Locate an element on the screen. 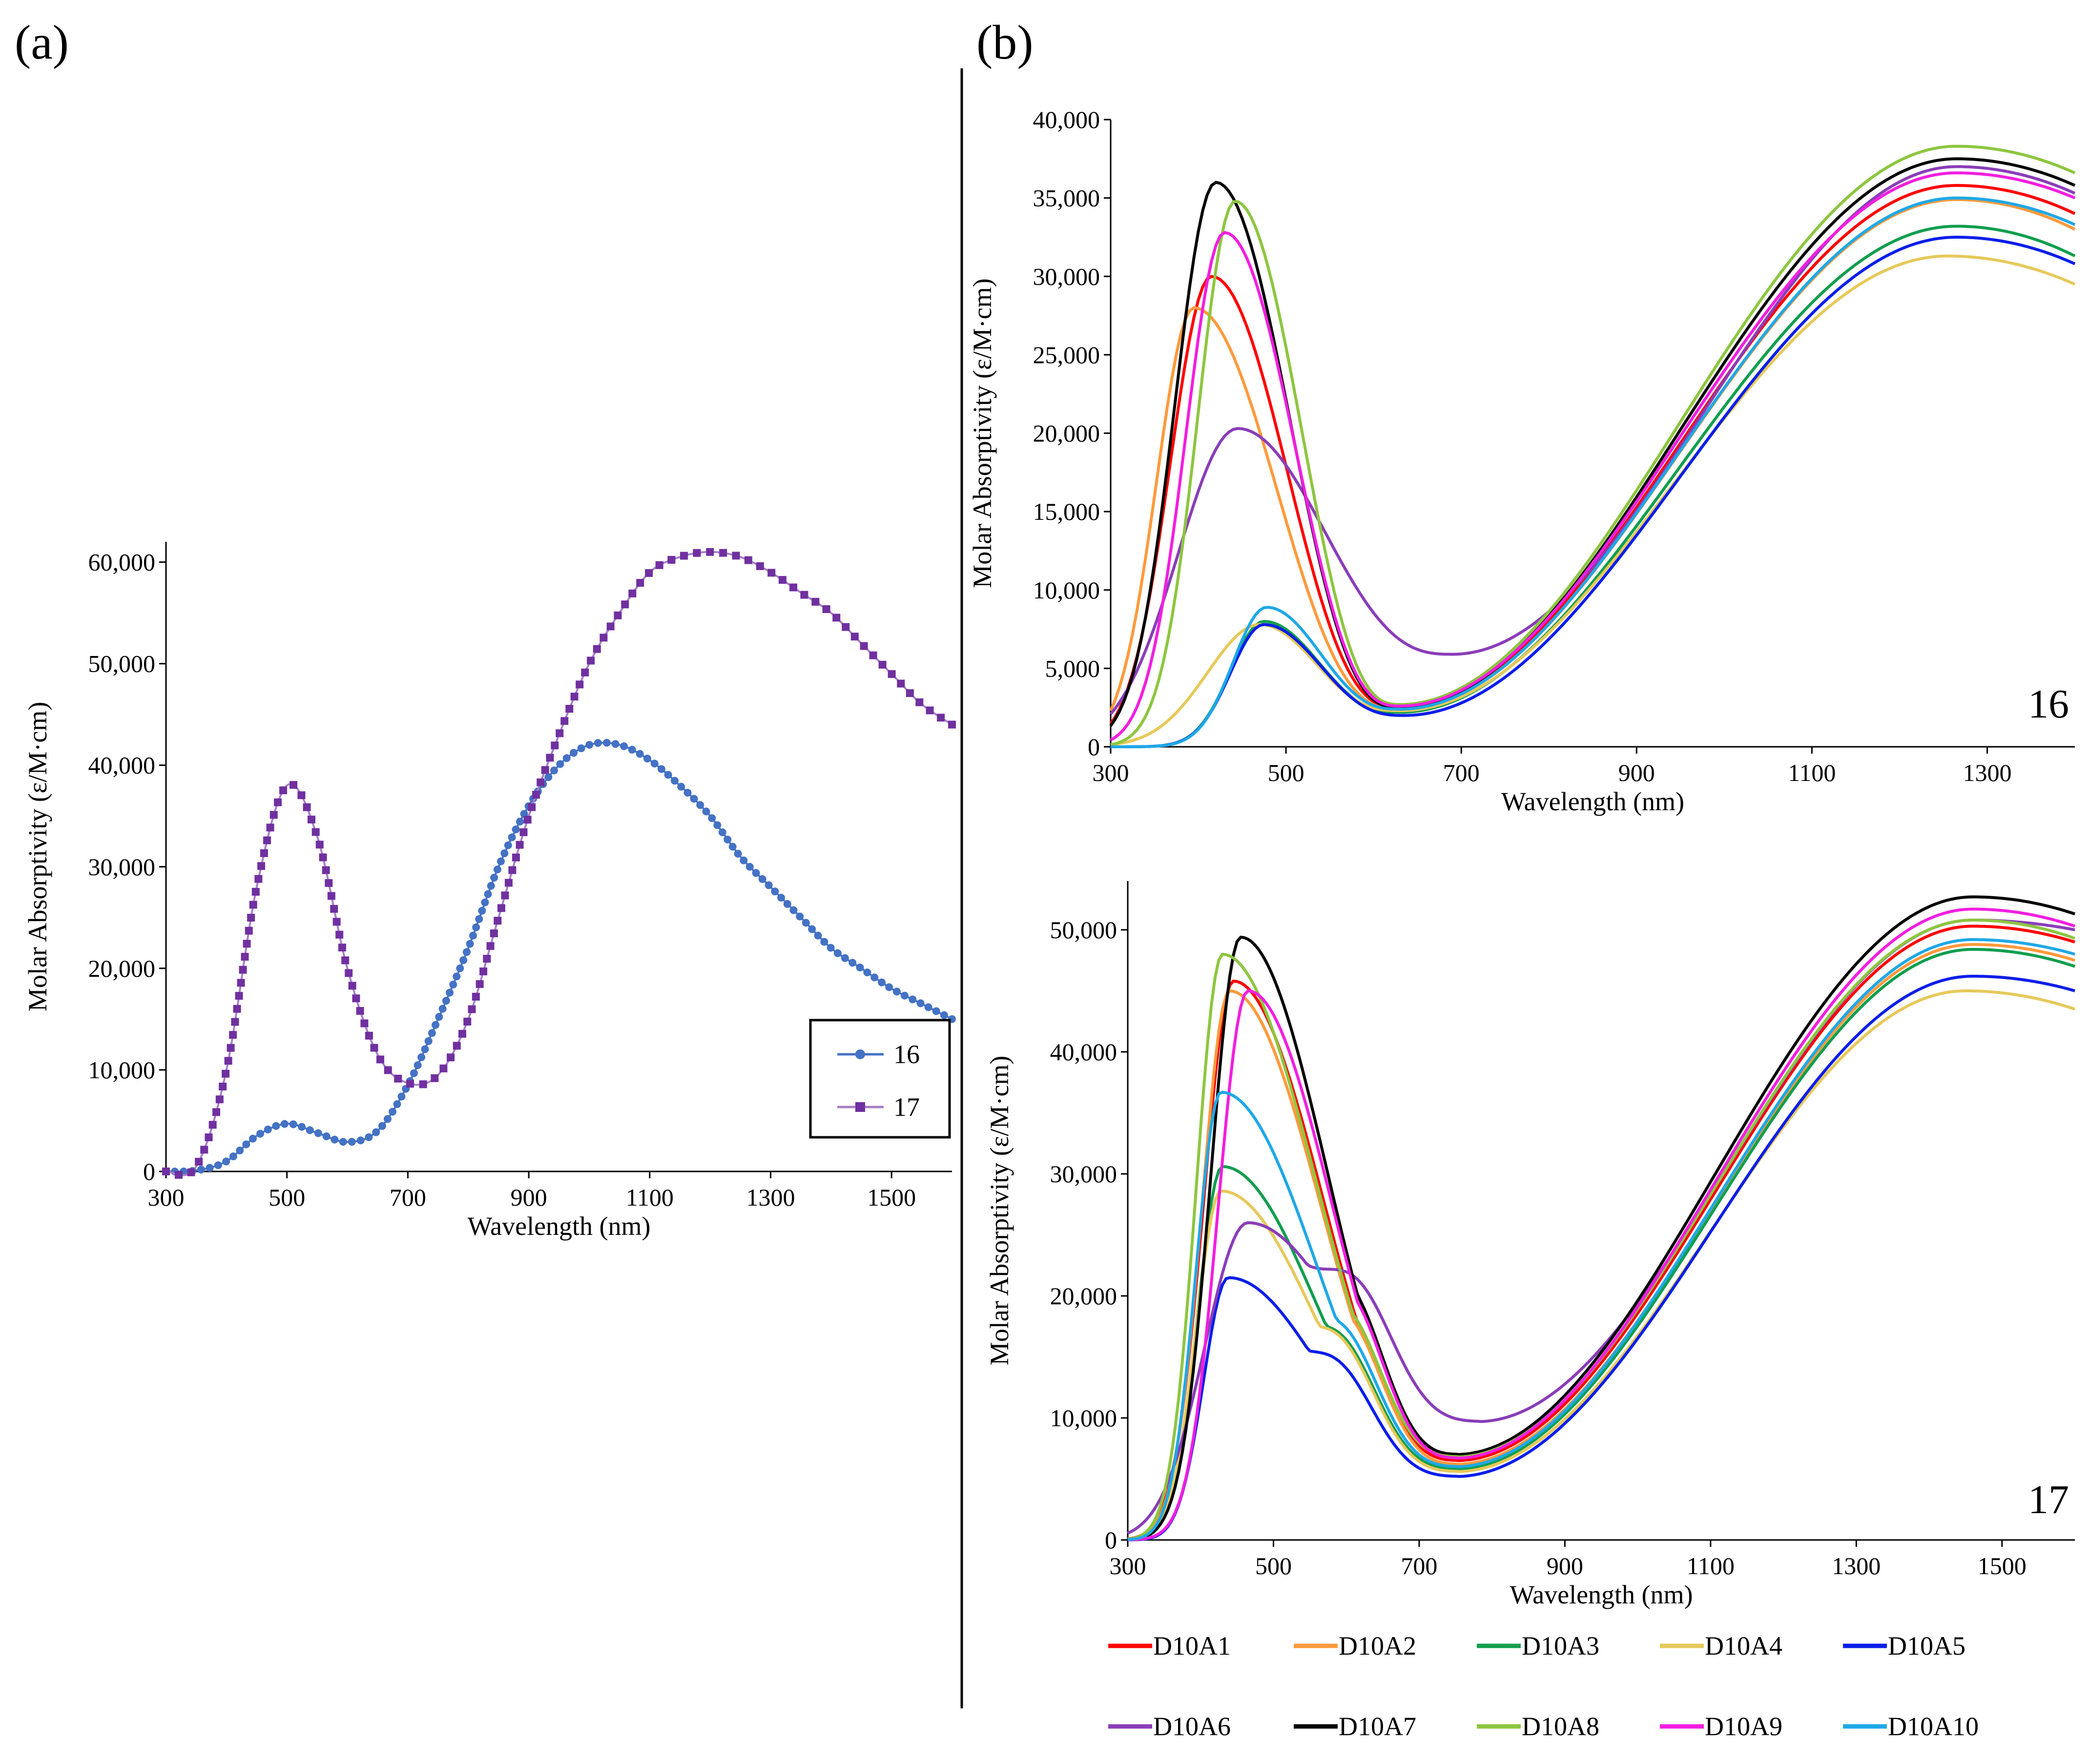 The height and width of the screenshot is (1764, 2090). legend-b-label: D10A10 is located at coordinates (1934, 1726).